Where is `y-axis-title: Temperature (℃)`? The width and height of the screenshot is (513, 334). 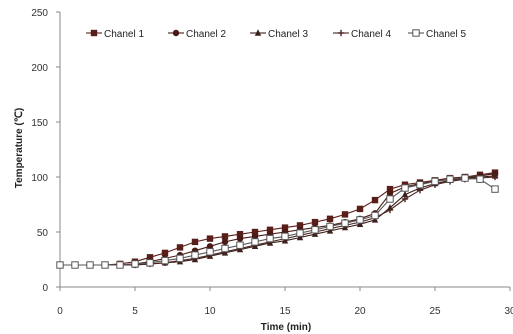
y-axis-title: Temperature (℃) is located at coordinates (19, 148).